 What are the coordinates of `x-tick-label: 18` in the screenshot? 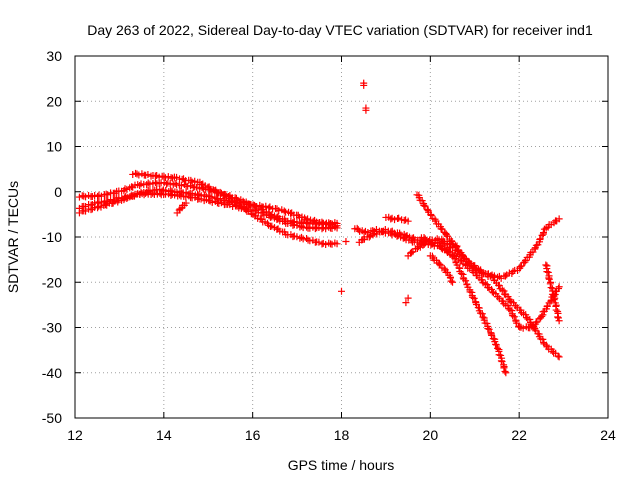 It's located at (342, 435).